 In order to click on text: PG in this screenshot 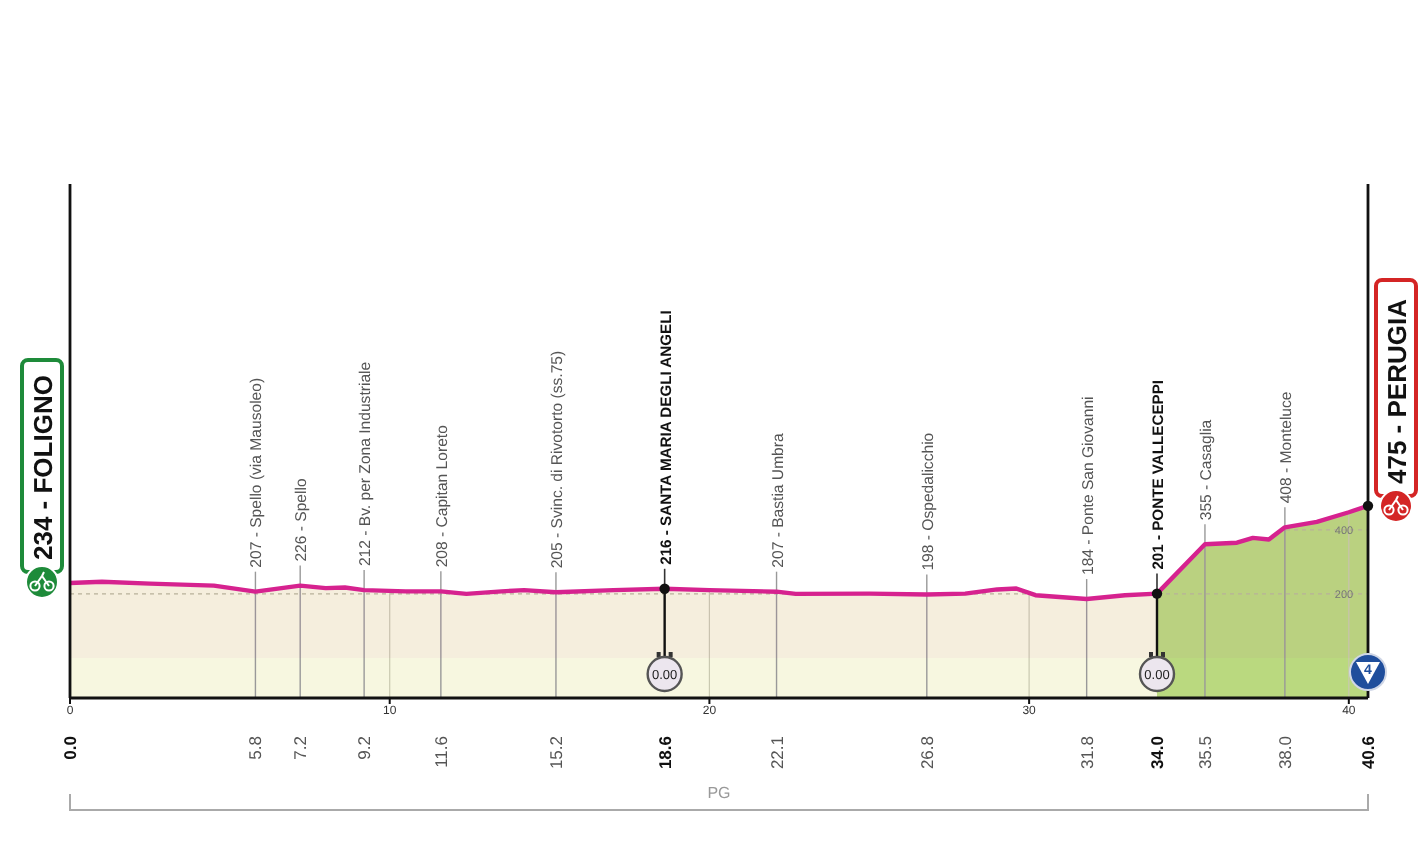, I will do `click(719, 793)`.